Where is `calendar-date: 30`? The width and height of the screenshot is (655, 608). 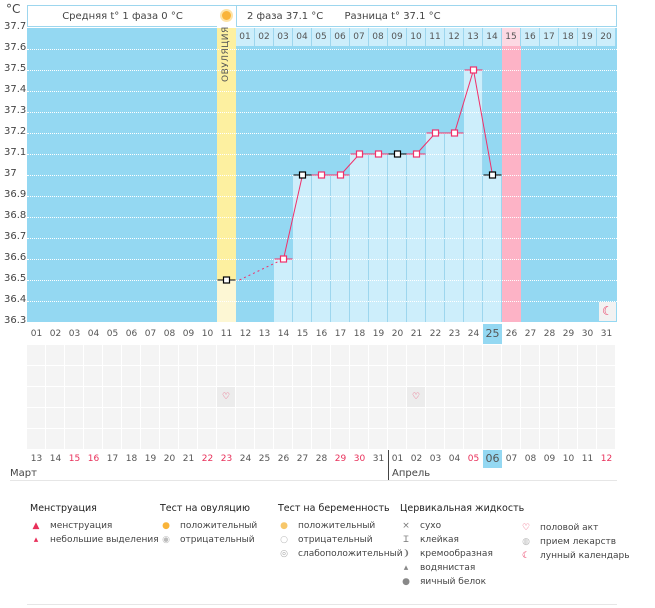 calendar-date: 30 is located at coordinates (359, 459).